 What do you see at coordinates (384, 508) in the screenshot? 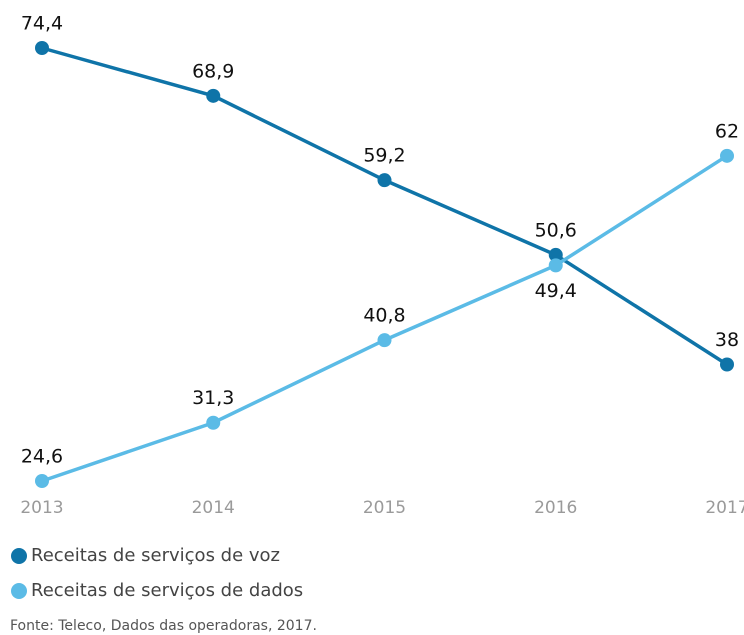
I see `x-tick-label: 2015` at bounding box center [384, 508].